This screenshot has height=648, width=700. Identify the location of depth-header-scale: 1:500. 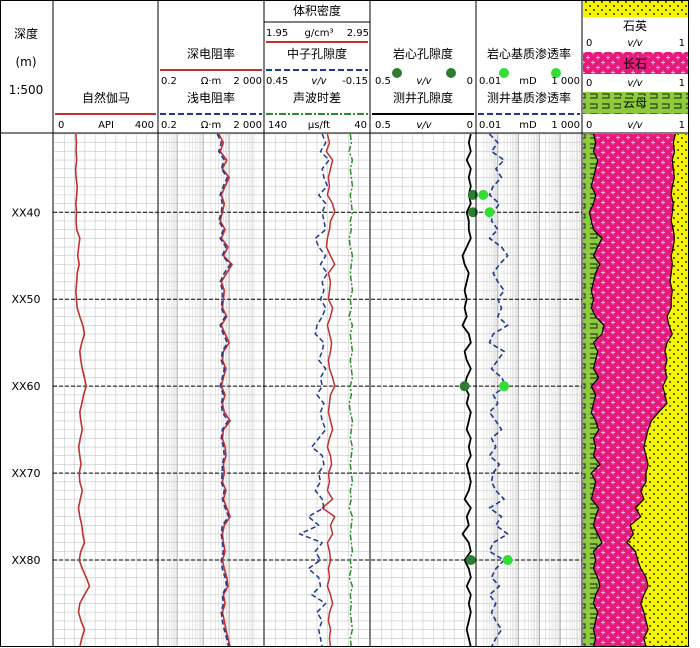
(26, 90).